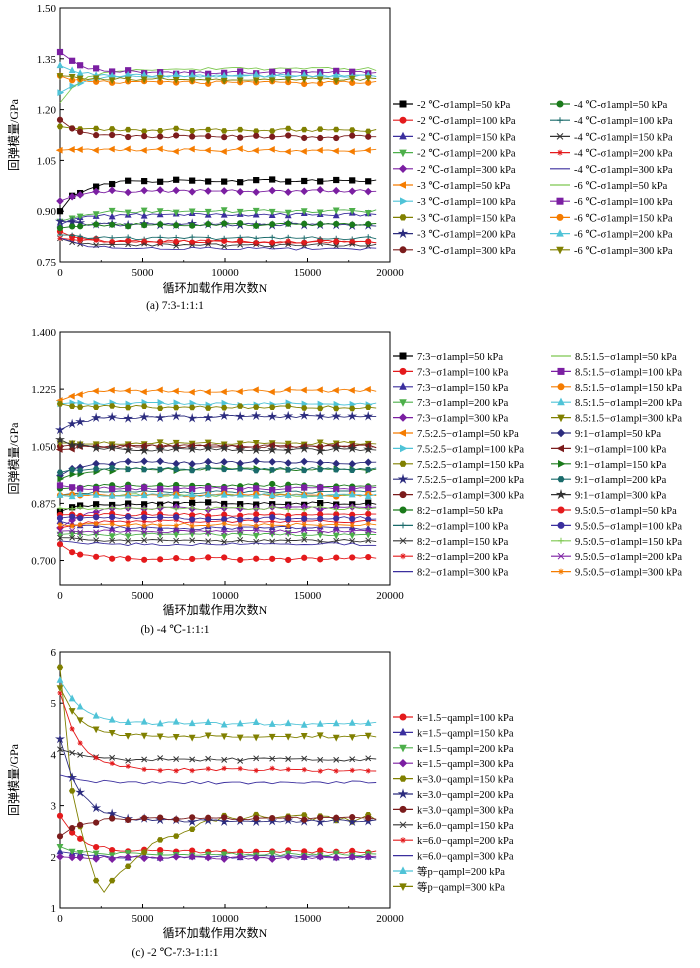 The height and width of the screenshot is (968, 700). What do you see at coordinates (452, 186) in the screenshot?
I see `legend-item: -3 ℃-σ1ampl=50 kPa` at bounding box center [452, 186].